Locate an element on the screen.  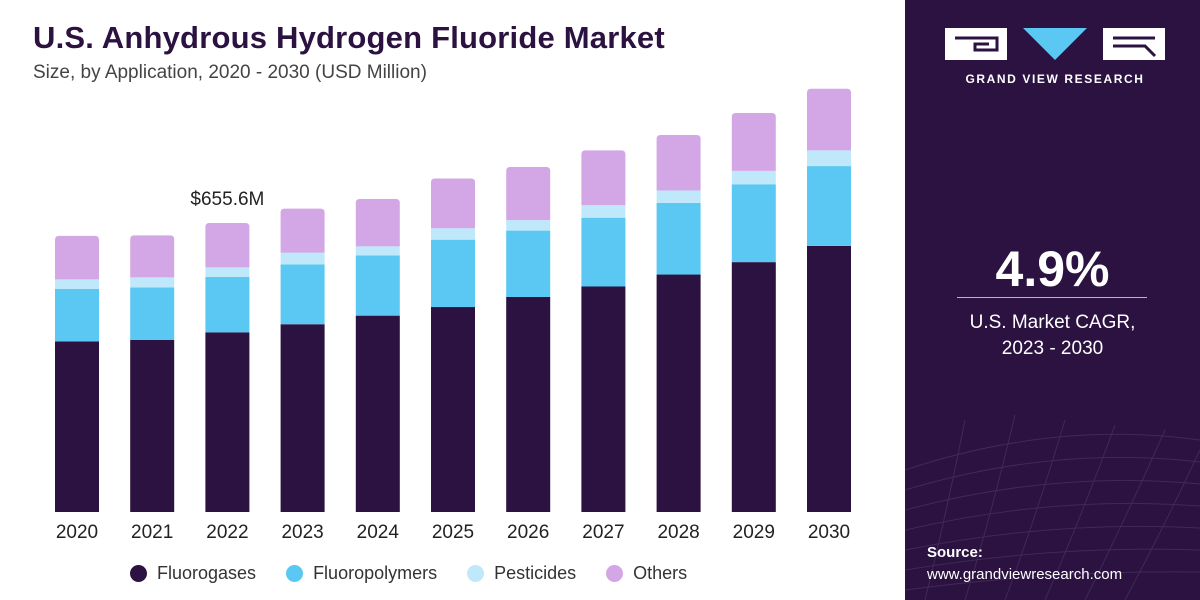
legend-item-fluoropolymers: Fluoropolymers is located at coordinates (361, 573).